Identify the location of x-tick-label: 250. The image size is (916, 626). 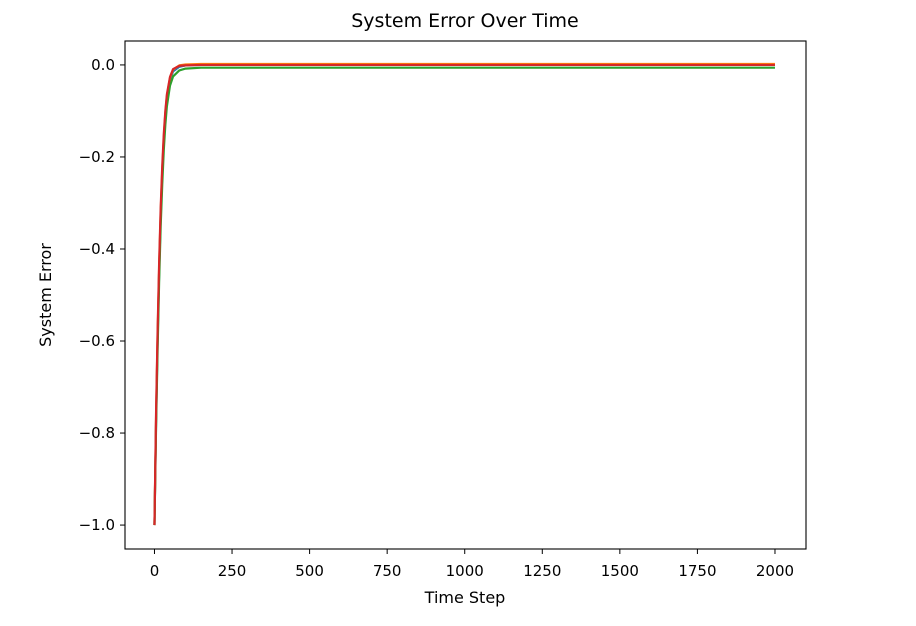
(232, 571).